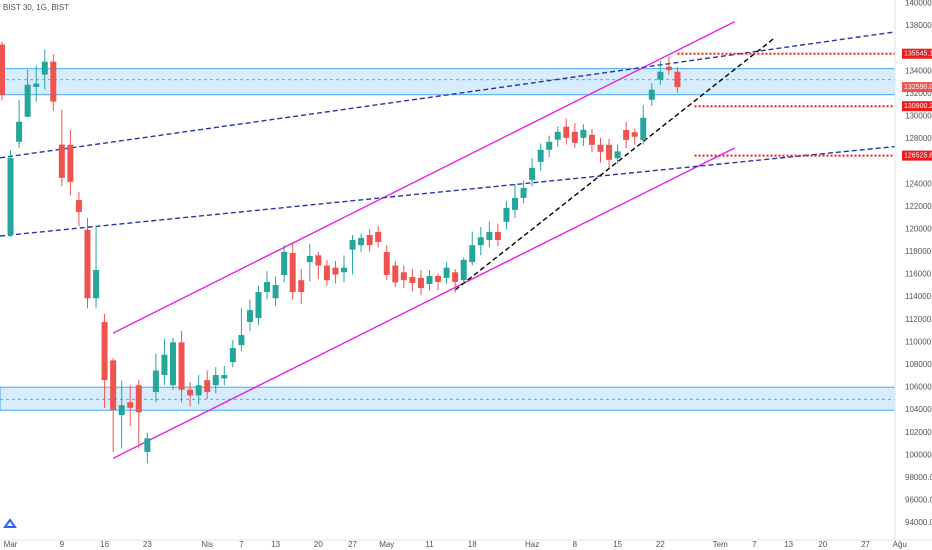  Describe the element at coordinates (918, 319) in the screenshot. I see `y-tick-label: 112000.00` at that location.